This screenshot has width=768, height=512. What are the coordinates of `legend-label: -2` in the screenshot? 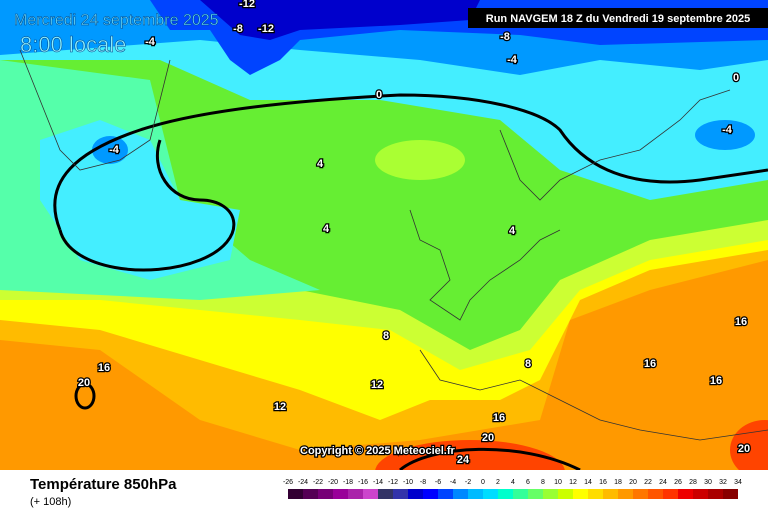 It's located at (468, 482).